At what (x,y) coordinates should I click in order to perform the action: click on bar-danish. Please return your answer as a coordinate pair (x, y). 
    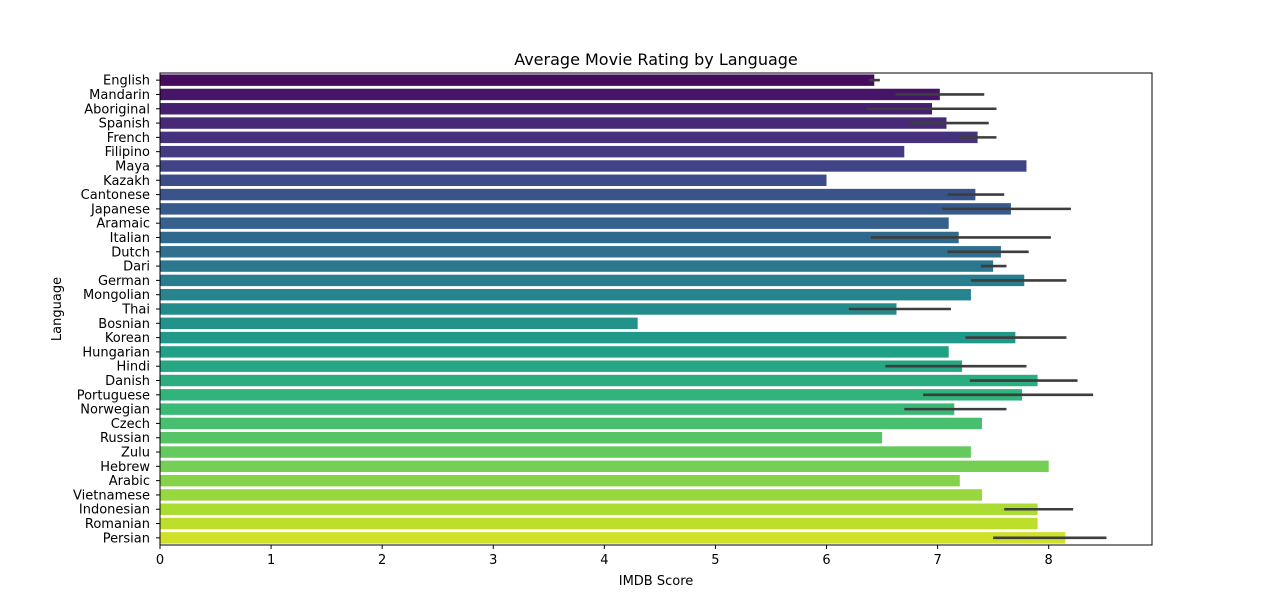
    Looking at the image, I should click on (599, 380).